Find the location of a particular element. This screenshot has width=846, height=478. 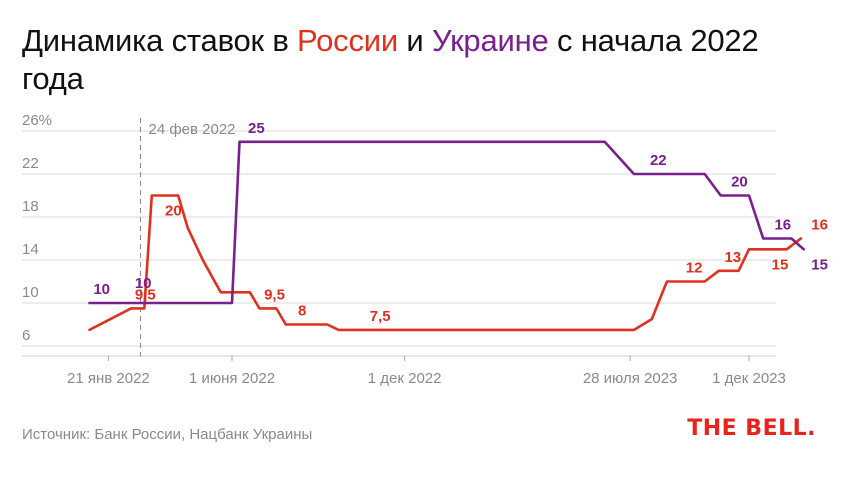

x-tick-label: 1 дек 2023 is located at coordinates (749, 378).